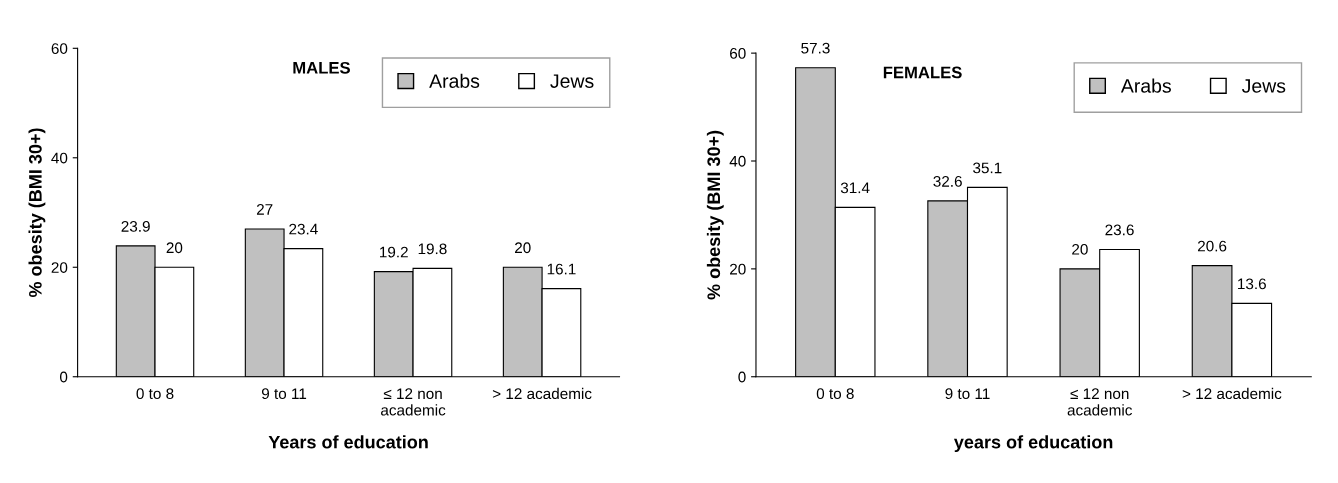 This screenshot has width=1338, height=483. I want to click on data-label: 23.4, so click(303, 229).